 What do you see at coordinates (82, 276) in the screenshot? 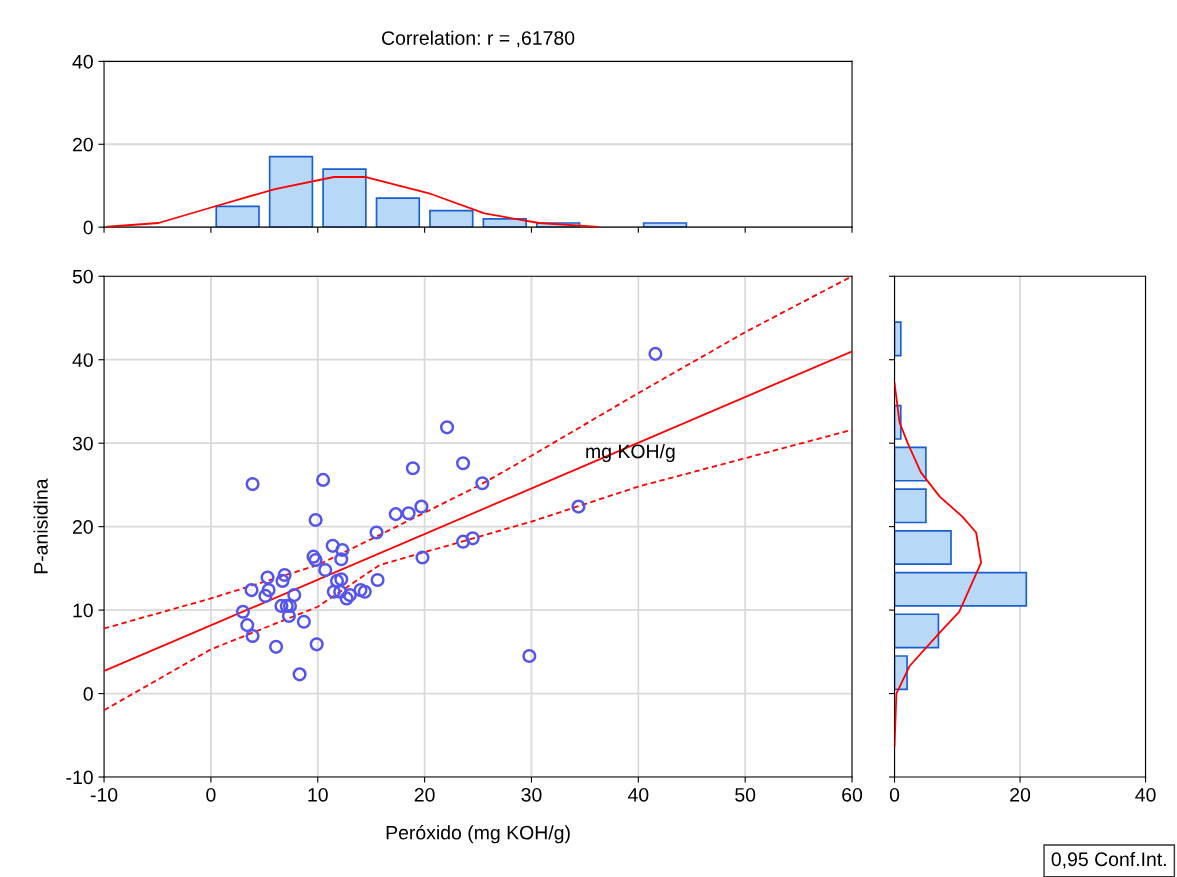
I see `y-tick-label: 50` at bounding box center [82, 276].